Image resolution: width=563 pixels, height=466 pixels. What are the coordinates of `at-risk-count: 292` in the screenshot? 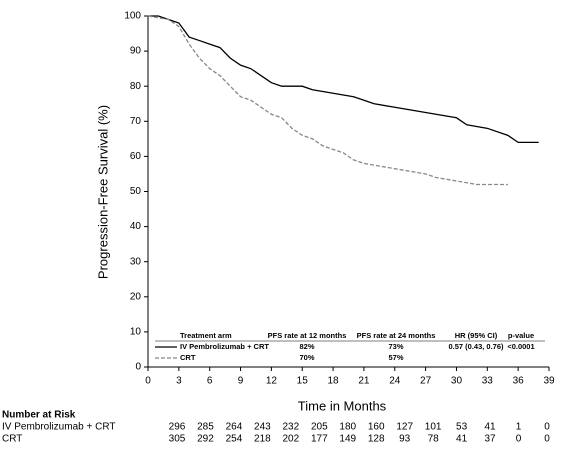 It's located at (205, 439).